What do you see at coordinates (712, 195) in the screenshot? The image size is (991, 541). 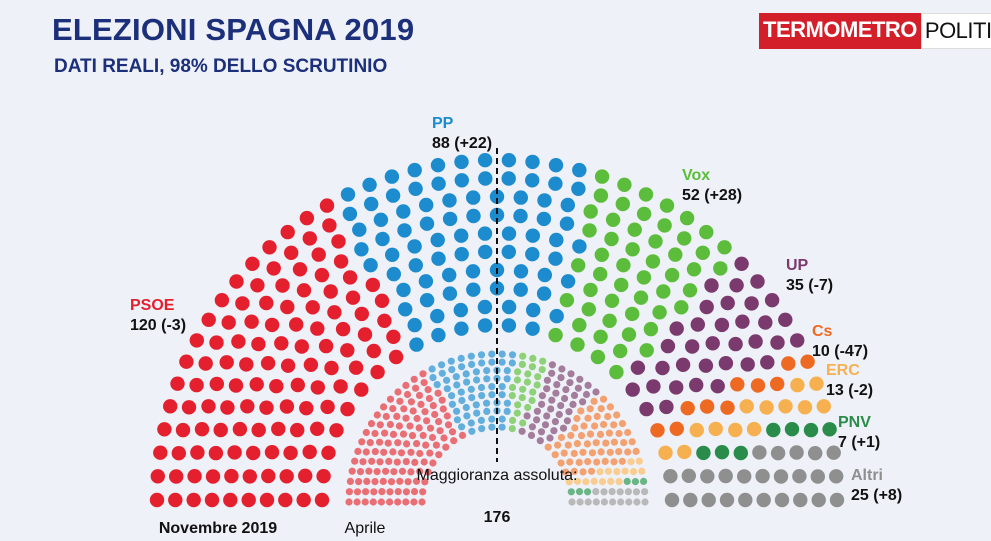 I see `party-seats-label: 52 (+28)` at bounding box center [712, 195].